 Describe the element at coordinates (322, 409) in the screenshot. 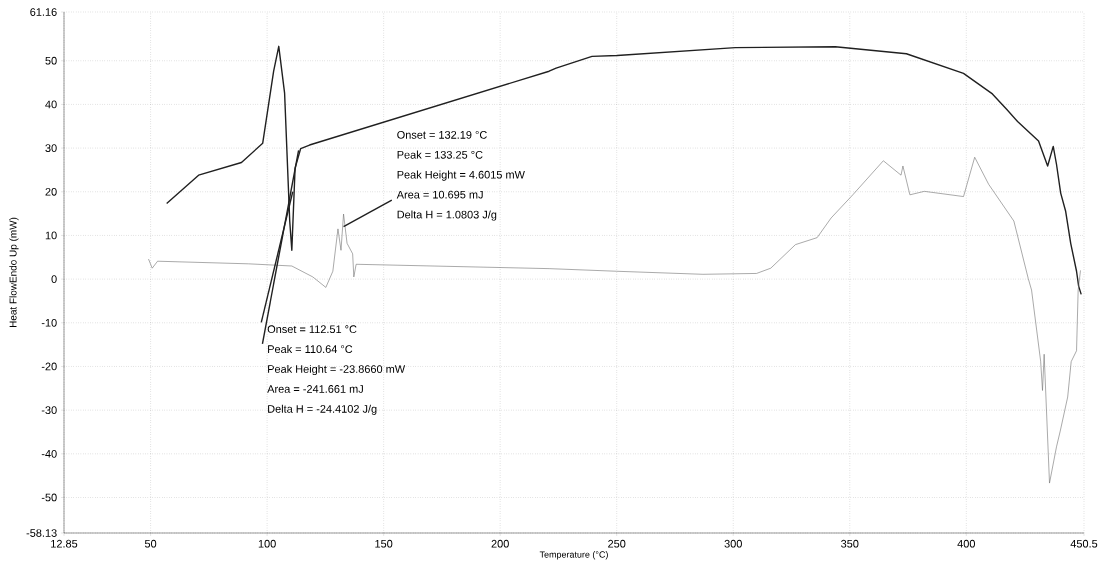

I see `annotation: Delta H = -24.4102 J/g` at that location.